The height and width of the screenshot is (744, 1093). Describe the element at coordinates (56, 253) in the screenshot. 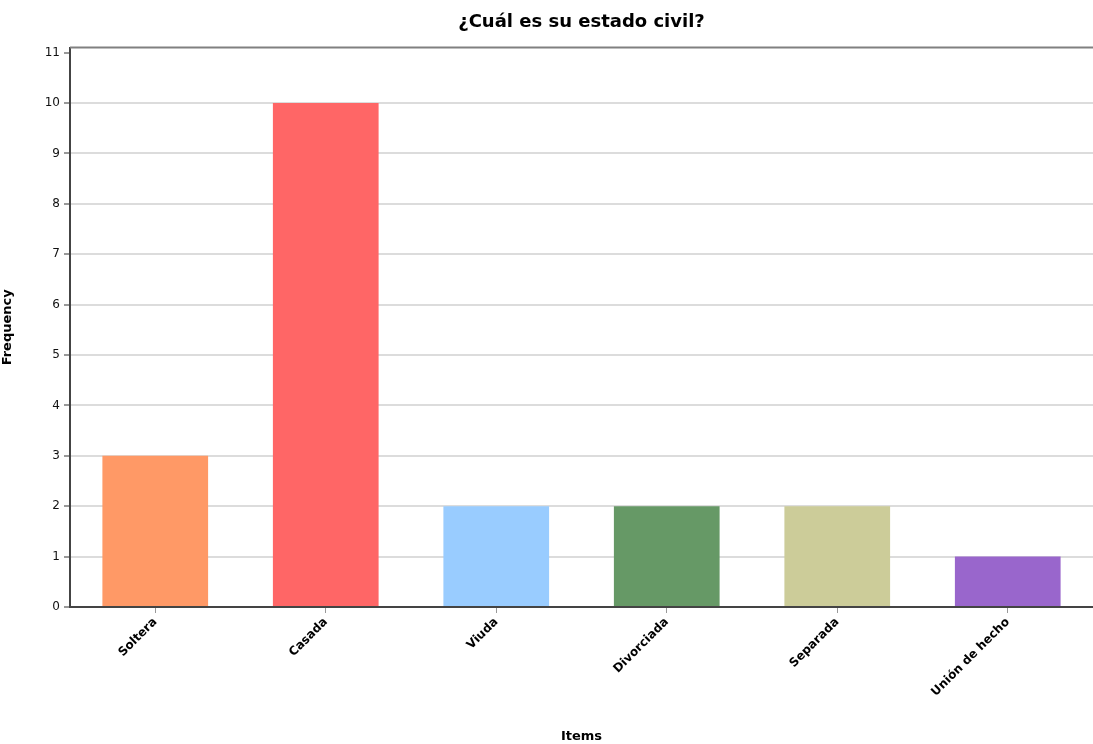

I see `y-tick-label: 7` at that location.